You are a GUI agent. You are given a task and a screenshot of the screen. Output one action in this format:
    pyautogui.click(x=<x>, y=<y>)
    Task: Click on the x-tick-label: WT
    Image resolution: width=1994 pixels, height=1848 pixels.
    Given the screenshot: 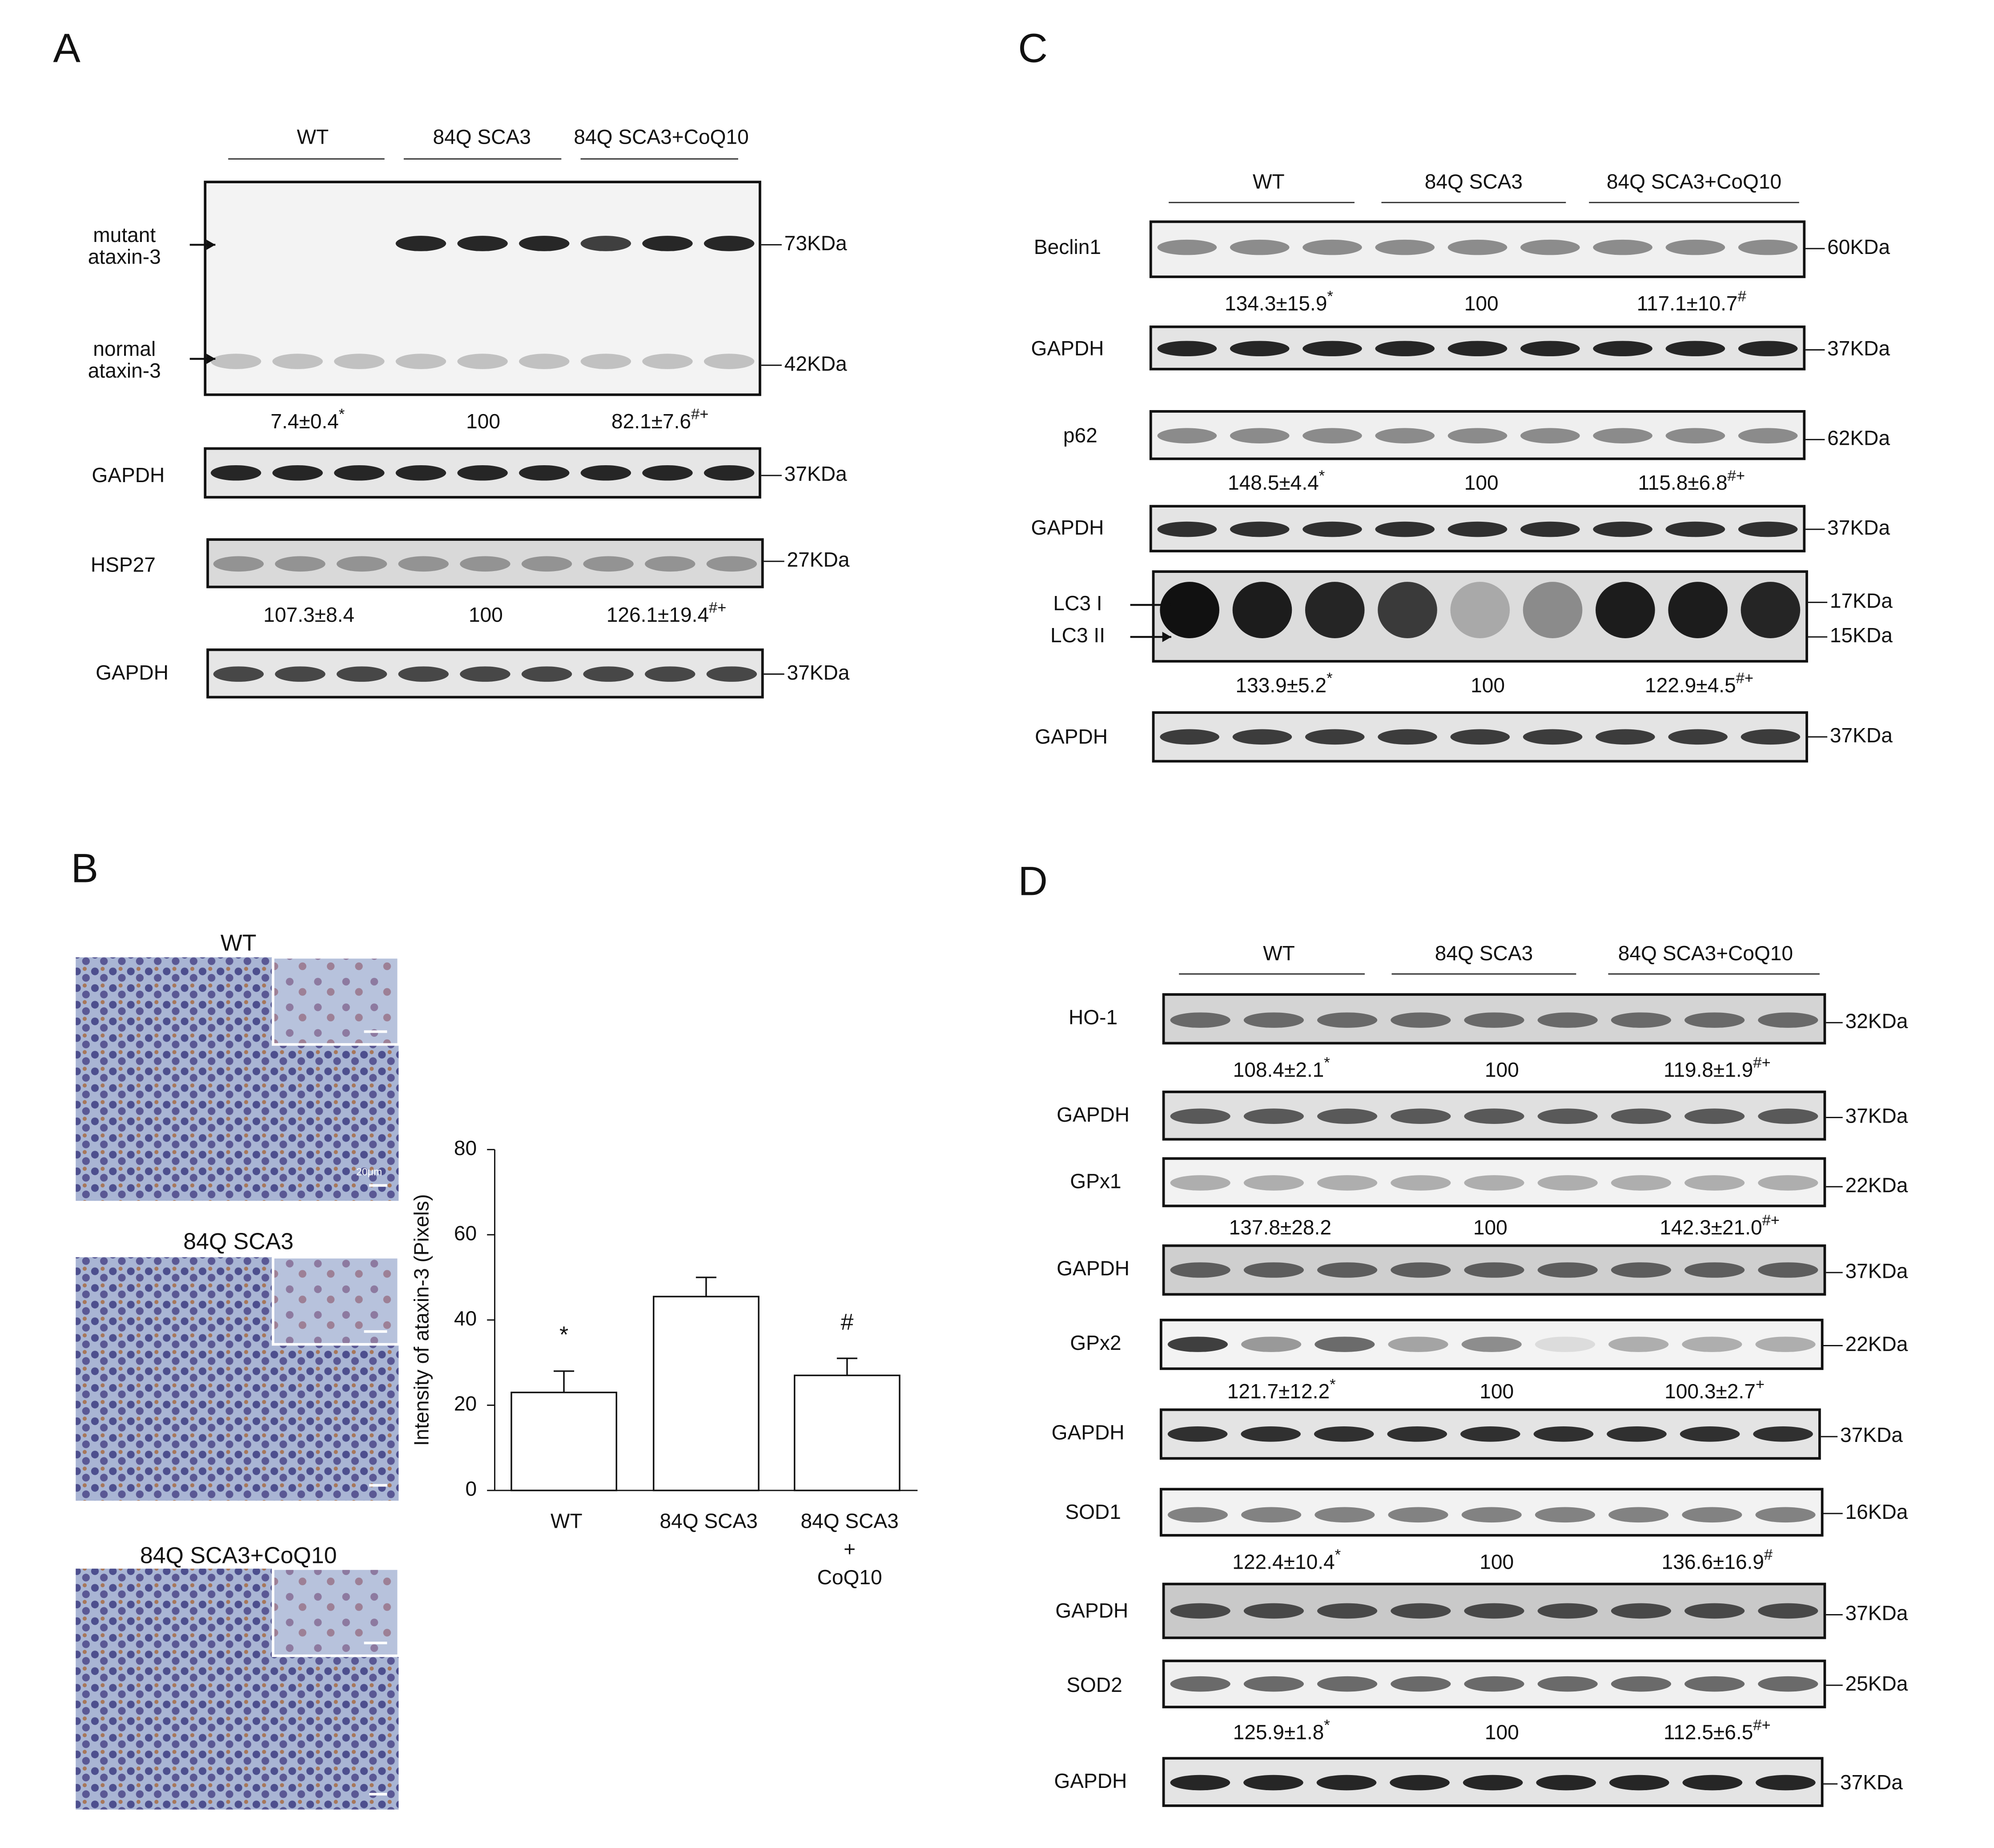 What is the action you would take?
    pyautogui.click(x=567, y=1521)
    